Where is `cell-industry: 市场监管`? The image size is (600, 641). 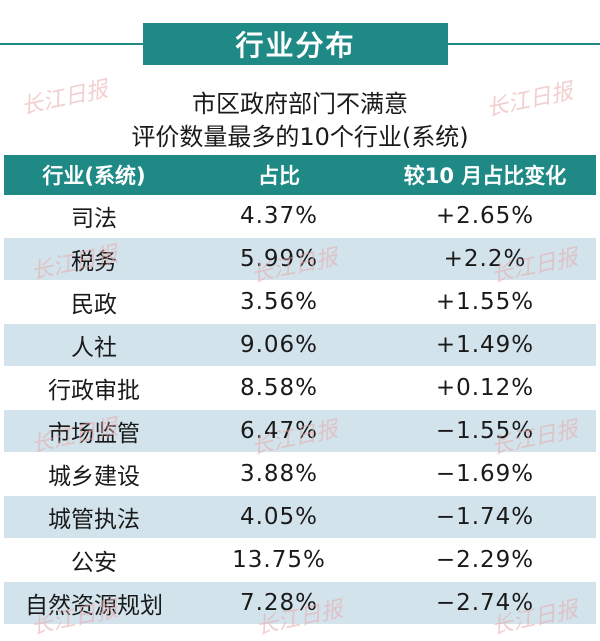 cell-industry: 市场监管 is located at coordinates (94, 434).